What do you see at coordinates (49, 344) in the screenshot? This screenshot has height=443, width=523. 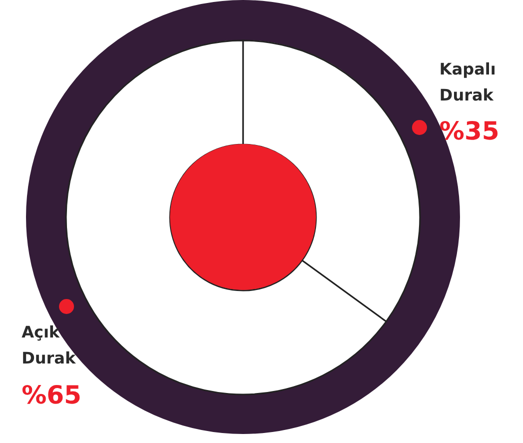 I see `slice-label: Açık Durak` at bounding box center [49, 344].